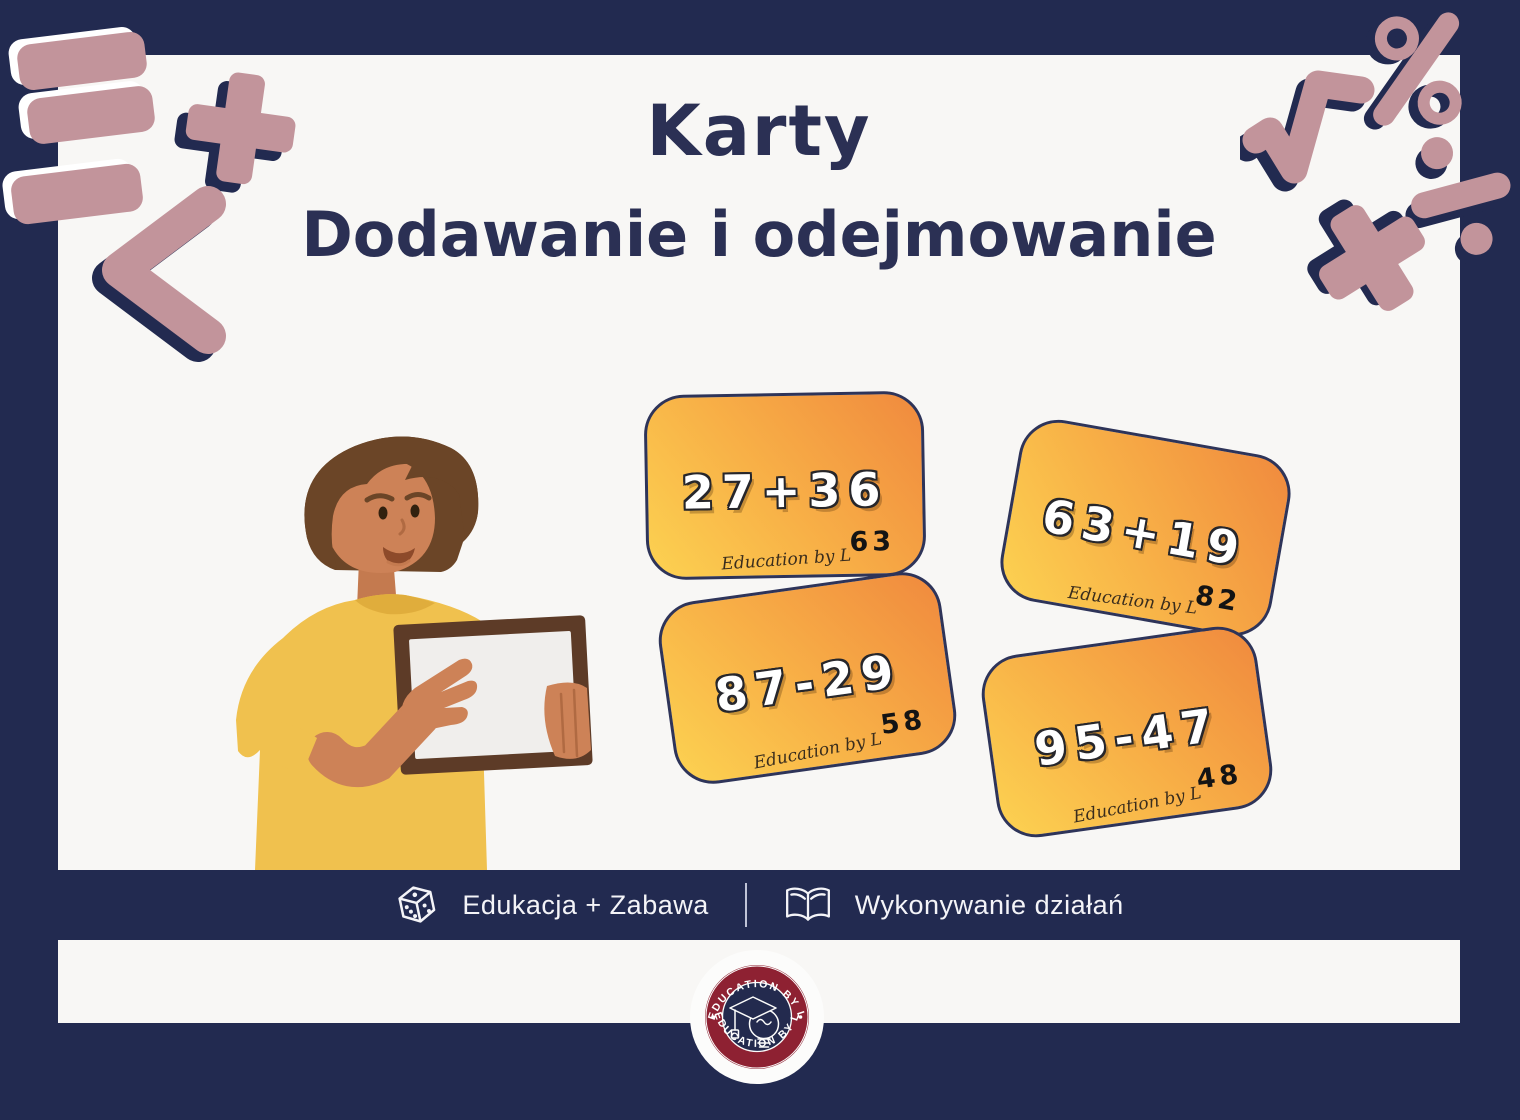 The height and width of the screenshot is (1120, 1520). I want to click on footer-band: Edukacja + Zabawa Wykonywanie działań, so click(759, 905).